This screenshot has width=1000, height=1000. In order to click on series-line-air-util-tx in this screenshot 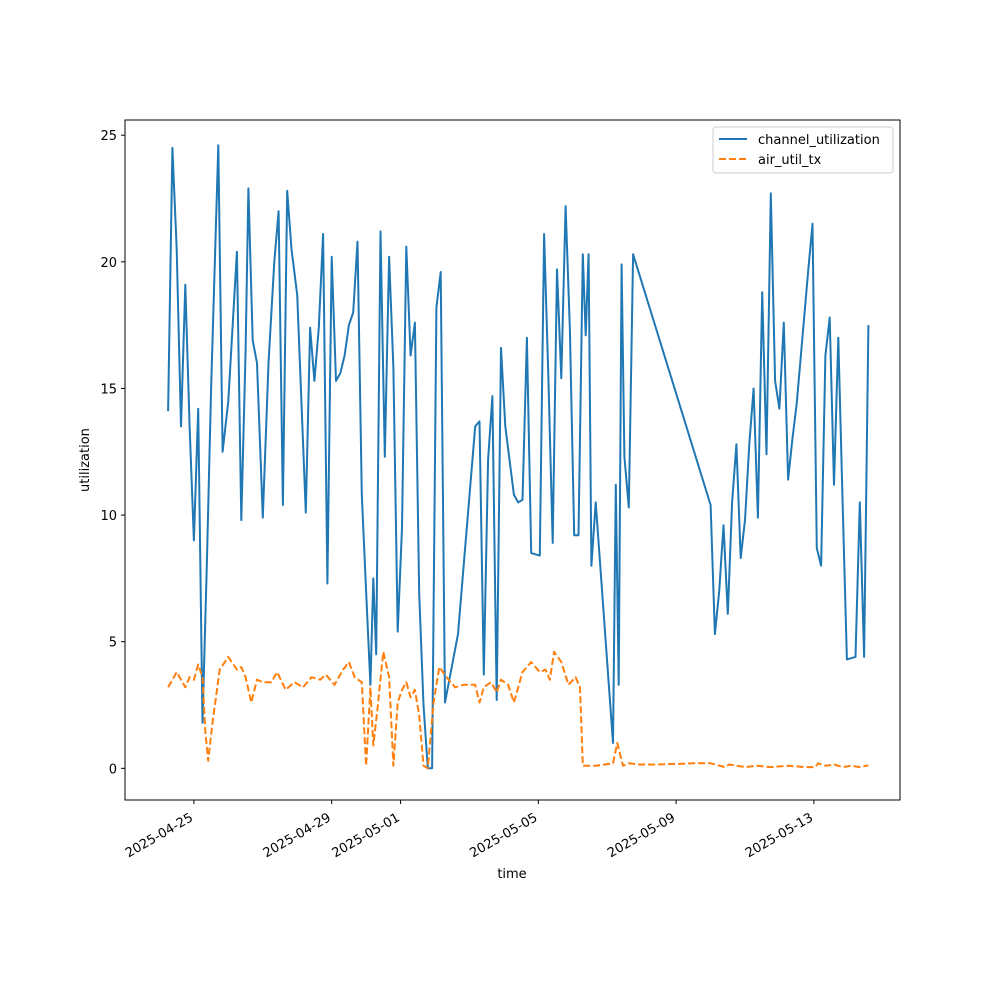, I will do `click(518, 710)`.